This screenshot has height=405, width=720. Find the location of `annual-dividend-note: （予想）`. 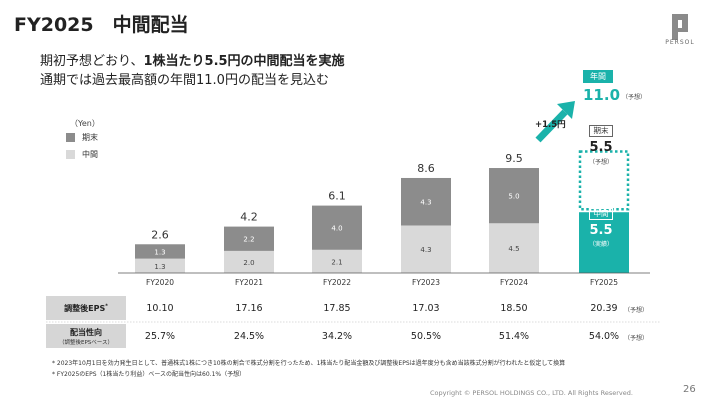

annual-dividend-note: （予想） is located at coordinates (634, 97).